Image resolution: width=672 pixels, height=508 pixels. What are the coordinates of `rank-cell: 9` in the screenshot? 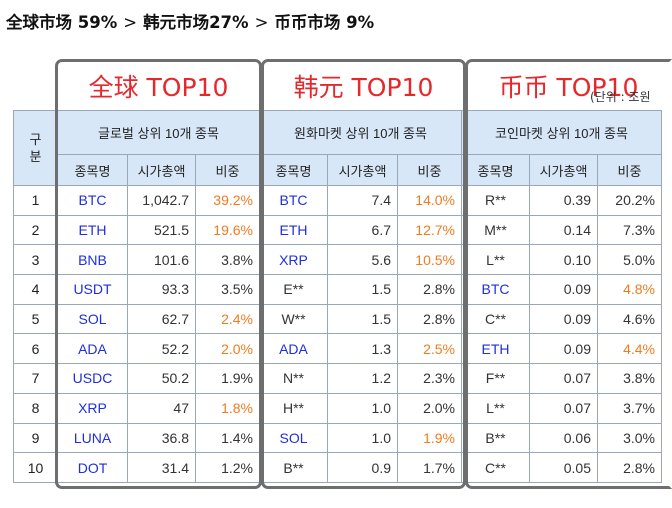 It's located at (35, 438).